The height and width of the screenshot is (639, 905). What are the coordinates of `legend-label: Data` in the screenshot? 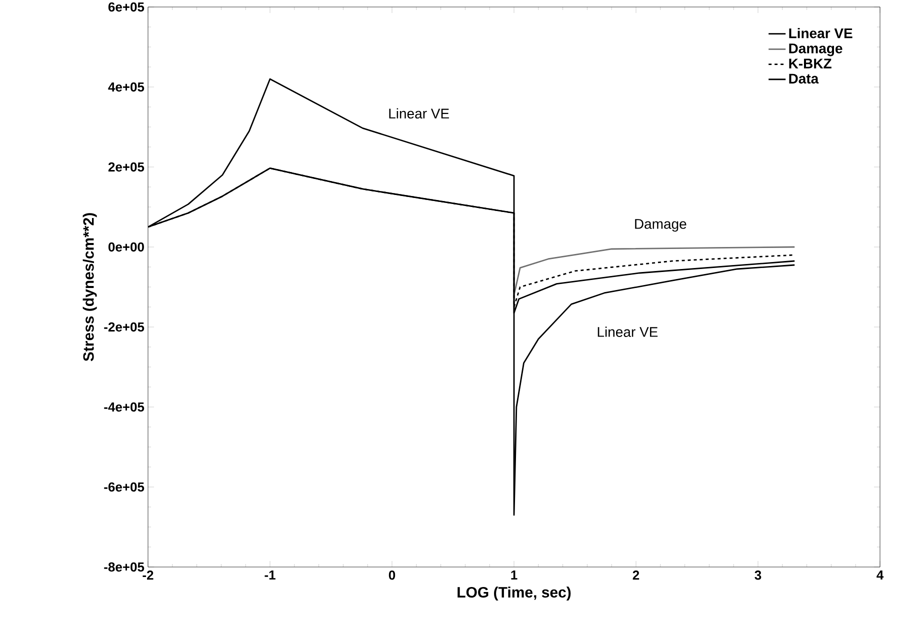 It's located at (804, 79).